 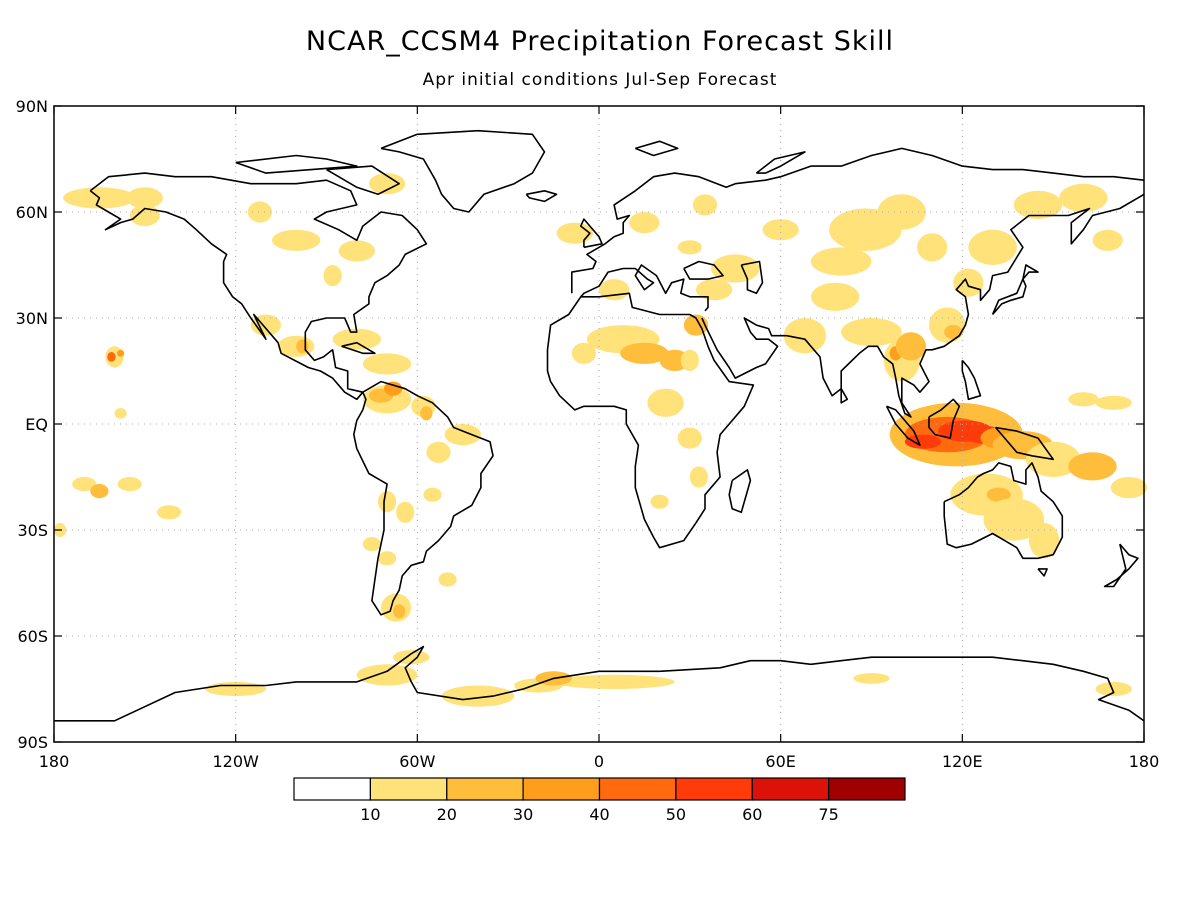 I want to click on lat-tick-label: 60S, so click(x=32, y=636).